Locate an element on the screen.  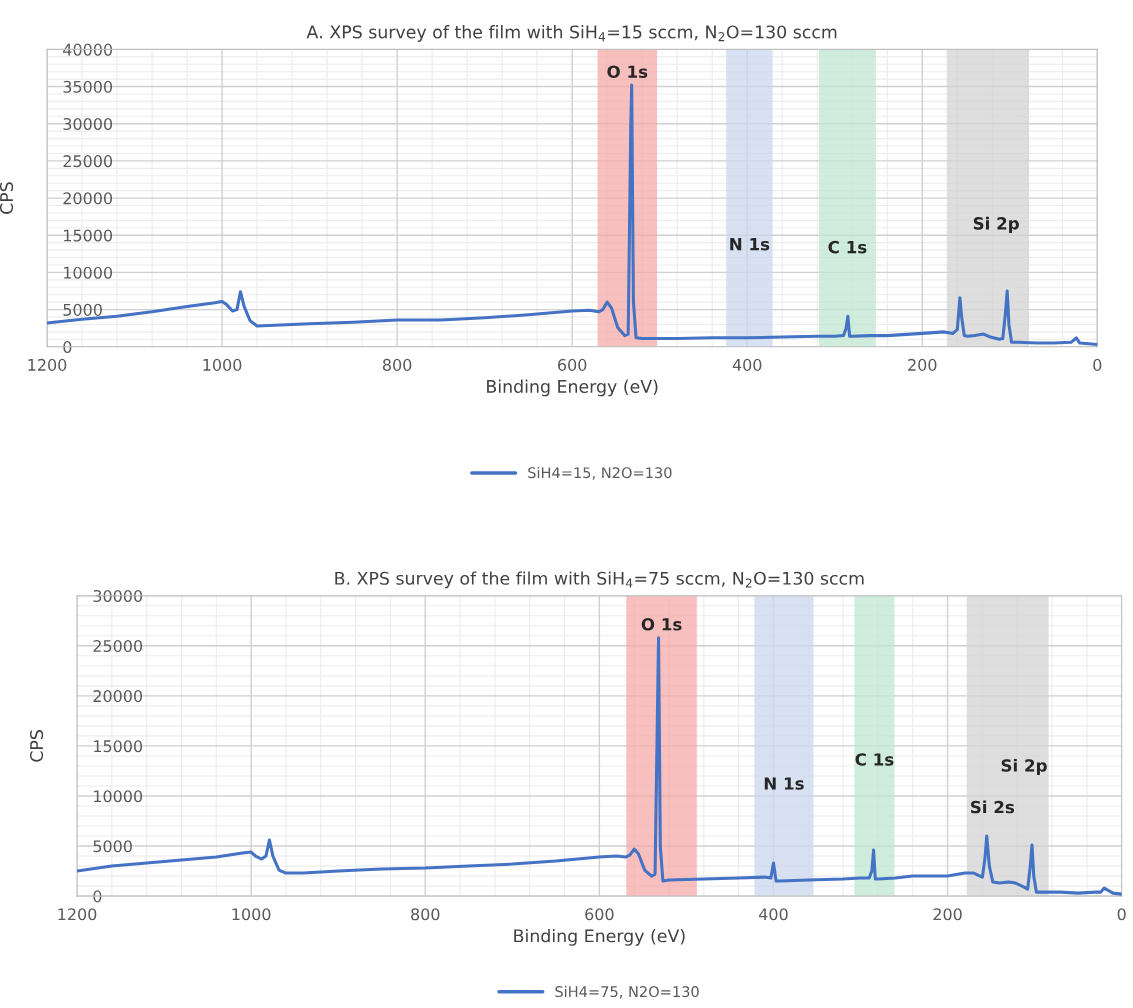
chart-title: A. XPS survey of the film with SiH$_{4}$=15 sccm, N$_{2}$O=130 sccm is located at coordinates (571, 33).